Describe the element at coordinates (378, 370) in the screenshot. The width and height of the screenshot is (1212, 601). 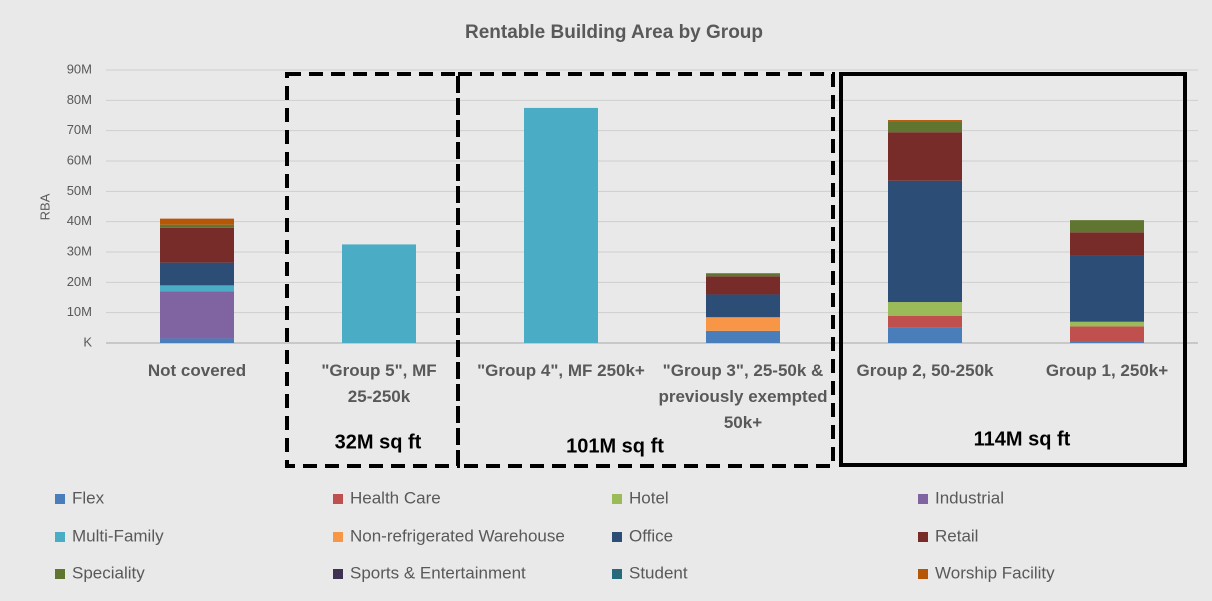
I see `x-tick-line: "Group 5", MF` at that location.